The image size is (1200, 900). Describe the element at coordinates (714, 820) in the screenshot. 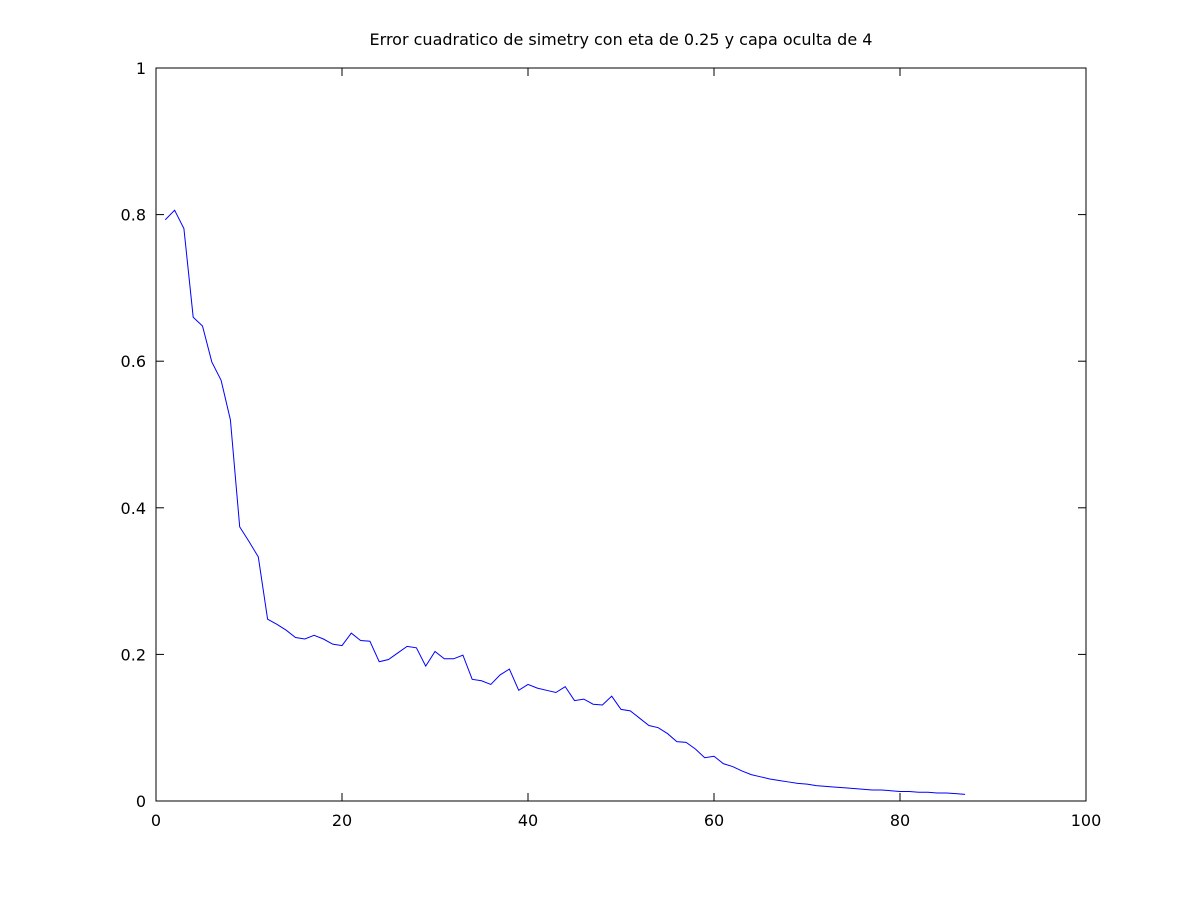

I see `x-tick-label: 60` at that location.